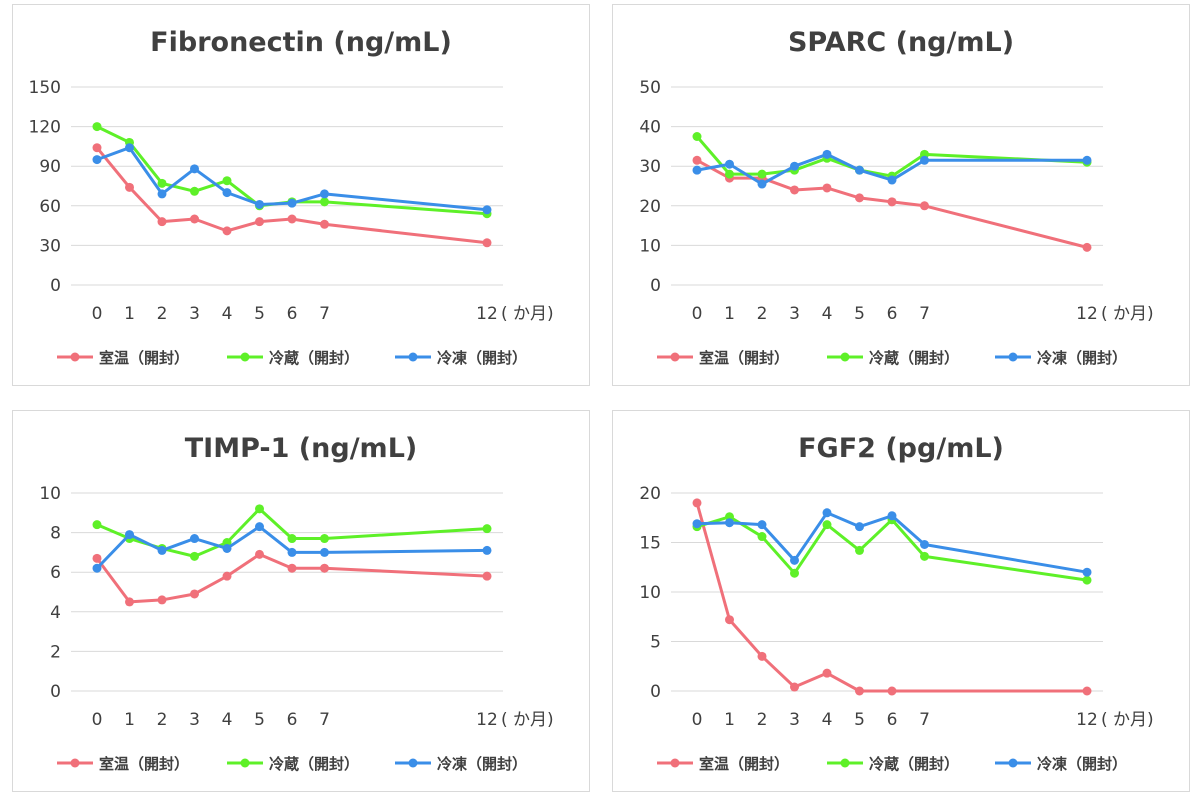 This screenshot has width=1200, height=796. What do you see at coordinates (55, 534) in the screenshot?
I see `y-tick-label: 8` at bounding box center [55, 534].